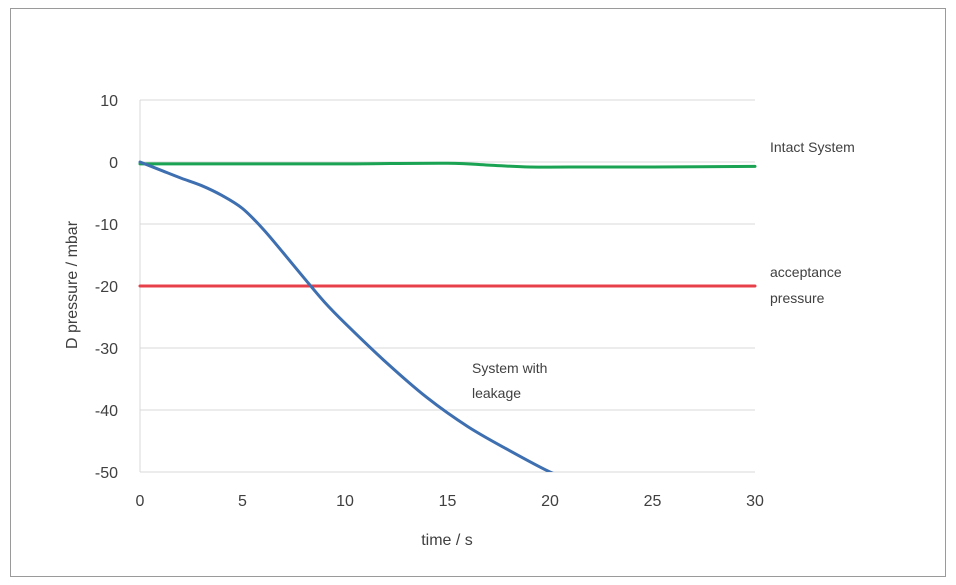 Image resolution: width=956 pixels, height=585 pixels. I want to click on annotation-acceptance: acceptance, so click(806, 272).